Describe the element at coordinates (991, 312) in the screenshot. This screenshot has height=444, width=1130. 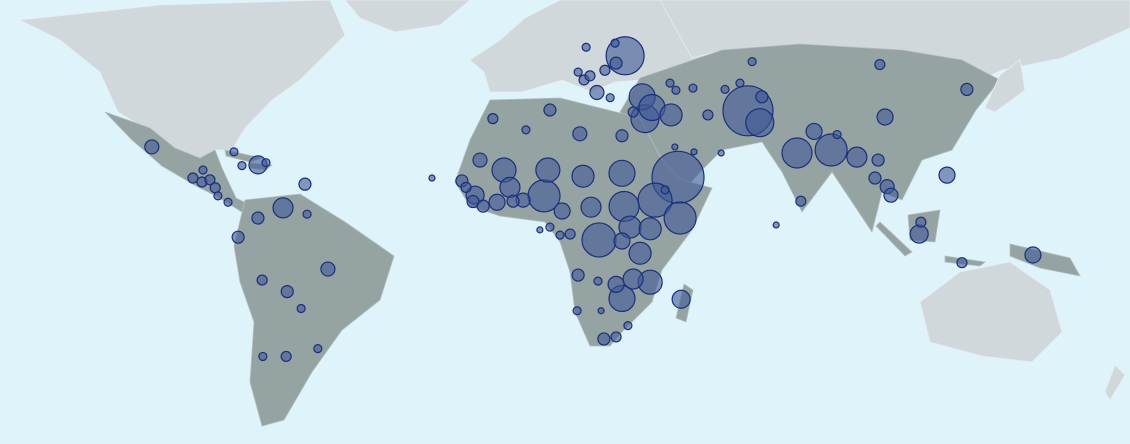
I see `australia` at that location.